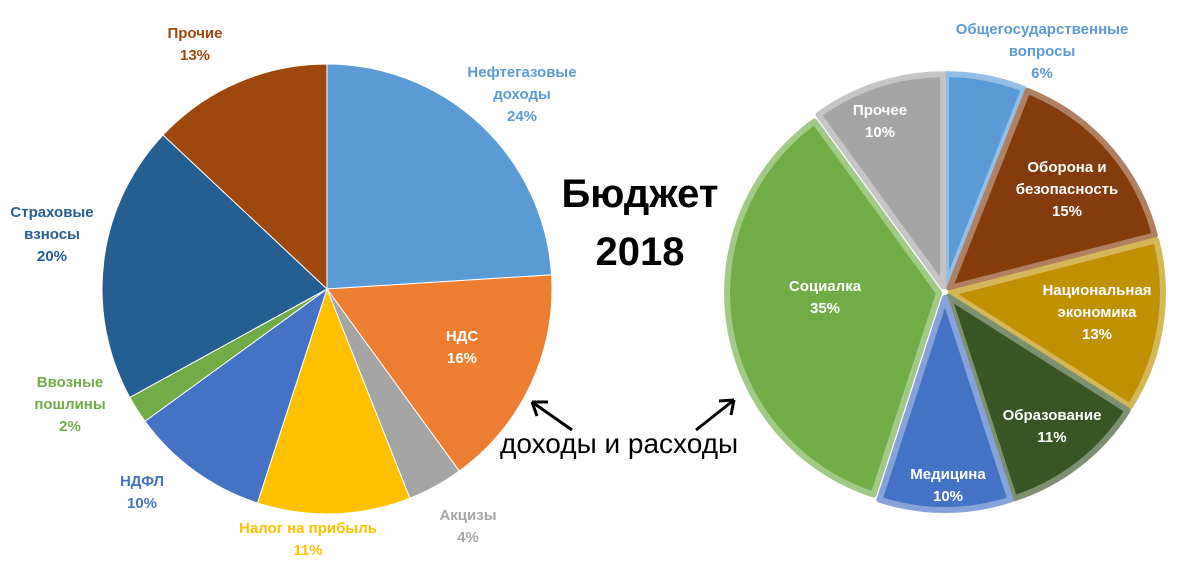 This screenshot has height=567, width=1200. I want to click on slice-percent: 20%, so click(52, 256).